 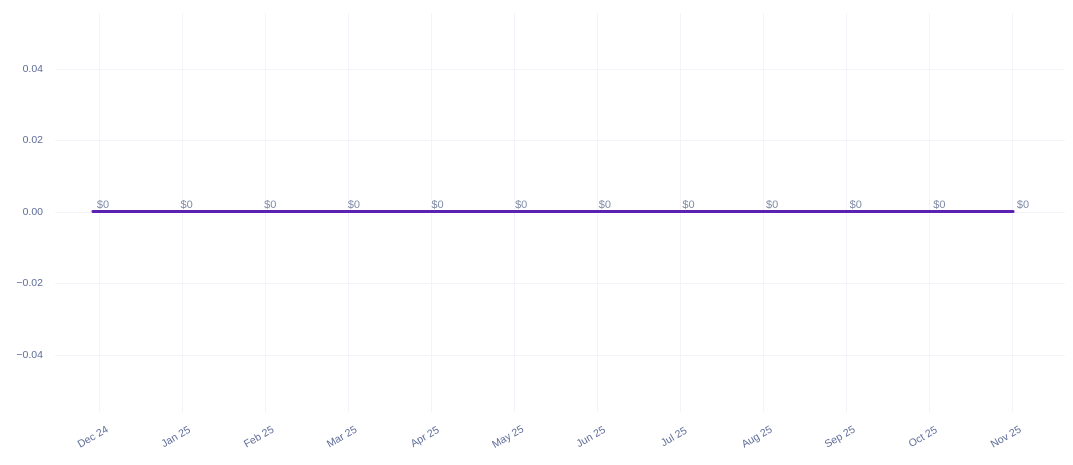 What do you see at coordinates (32, 211) in the screenshot?
I see `y-tick-label: 0.00` at bounding box center [32, 211].